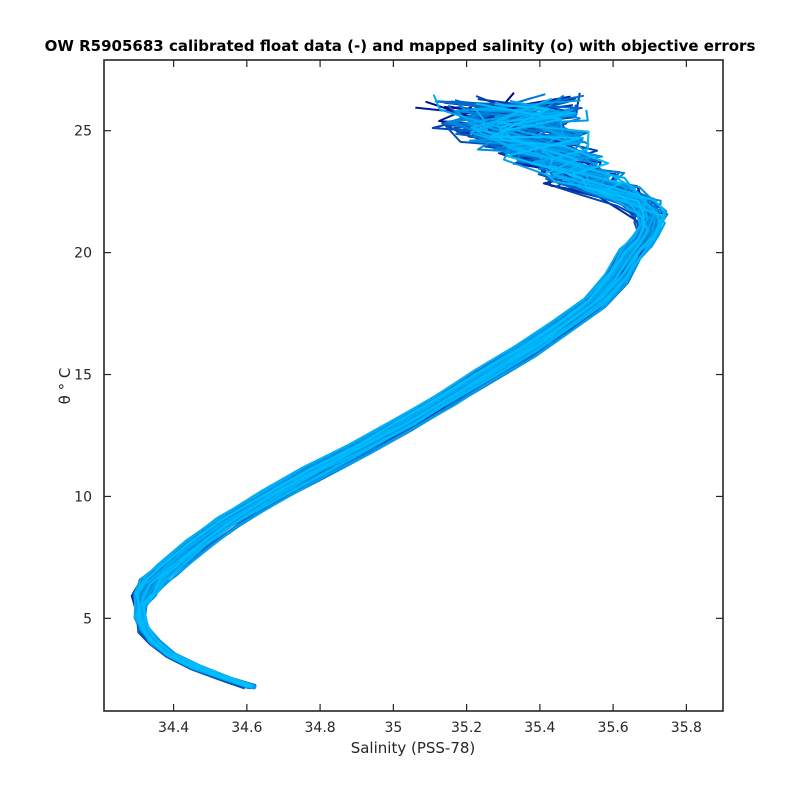  I want to click on y-tick-label: 25, so click(83, 132).